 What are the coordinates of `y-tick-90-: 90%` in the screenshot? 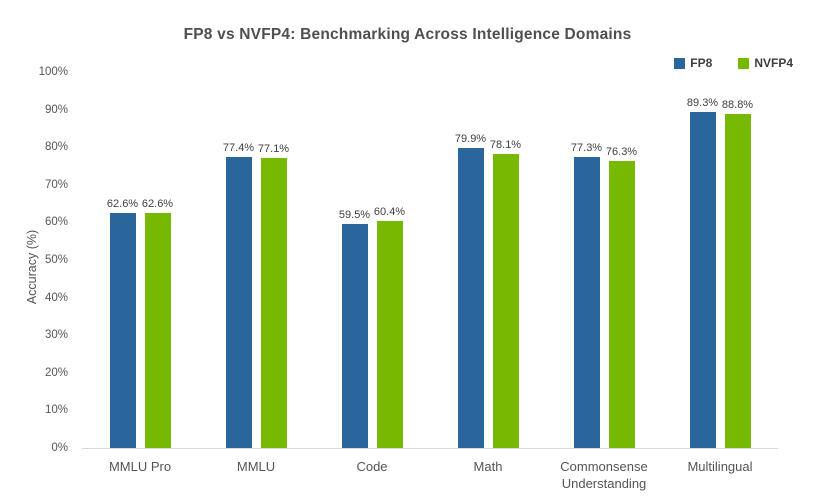 It's located at (56, 109).